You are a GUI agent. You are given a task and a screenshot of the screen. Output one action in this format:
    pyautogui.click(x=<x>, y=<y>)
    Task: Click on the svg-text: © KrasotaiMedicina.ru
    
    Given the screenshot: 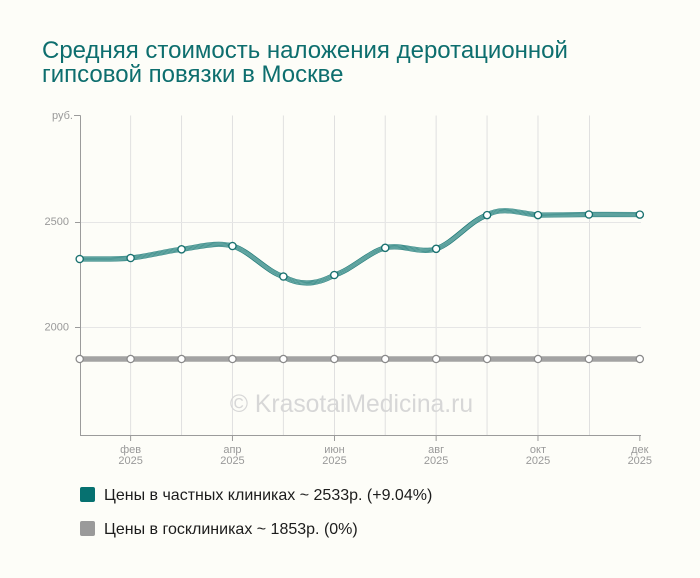 What is the action you would take?
    pyautogui.click(x=351, y=404)
    